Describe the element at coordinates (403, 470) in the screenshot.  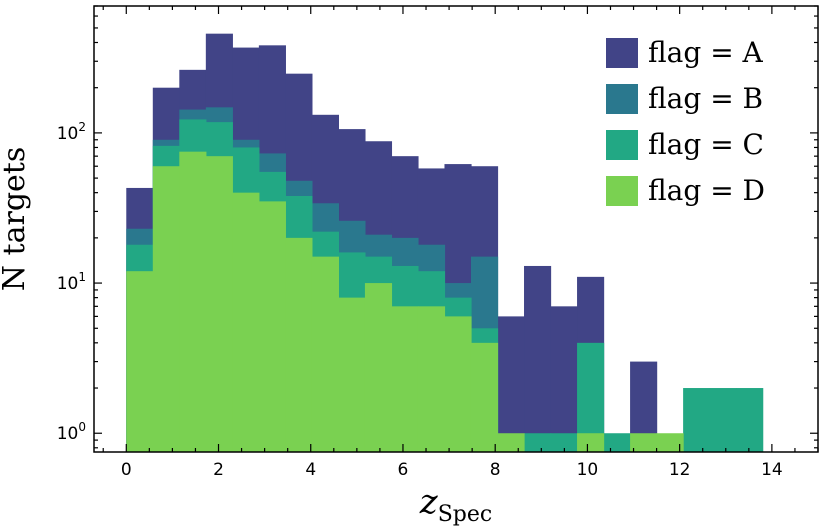
I see `x-tick-label: 6` at that location.